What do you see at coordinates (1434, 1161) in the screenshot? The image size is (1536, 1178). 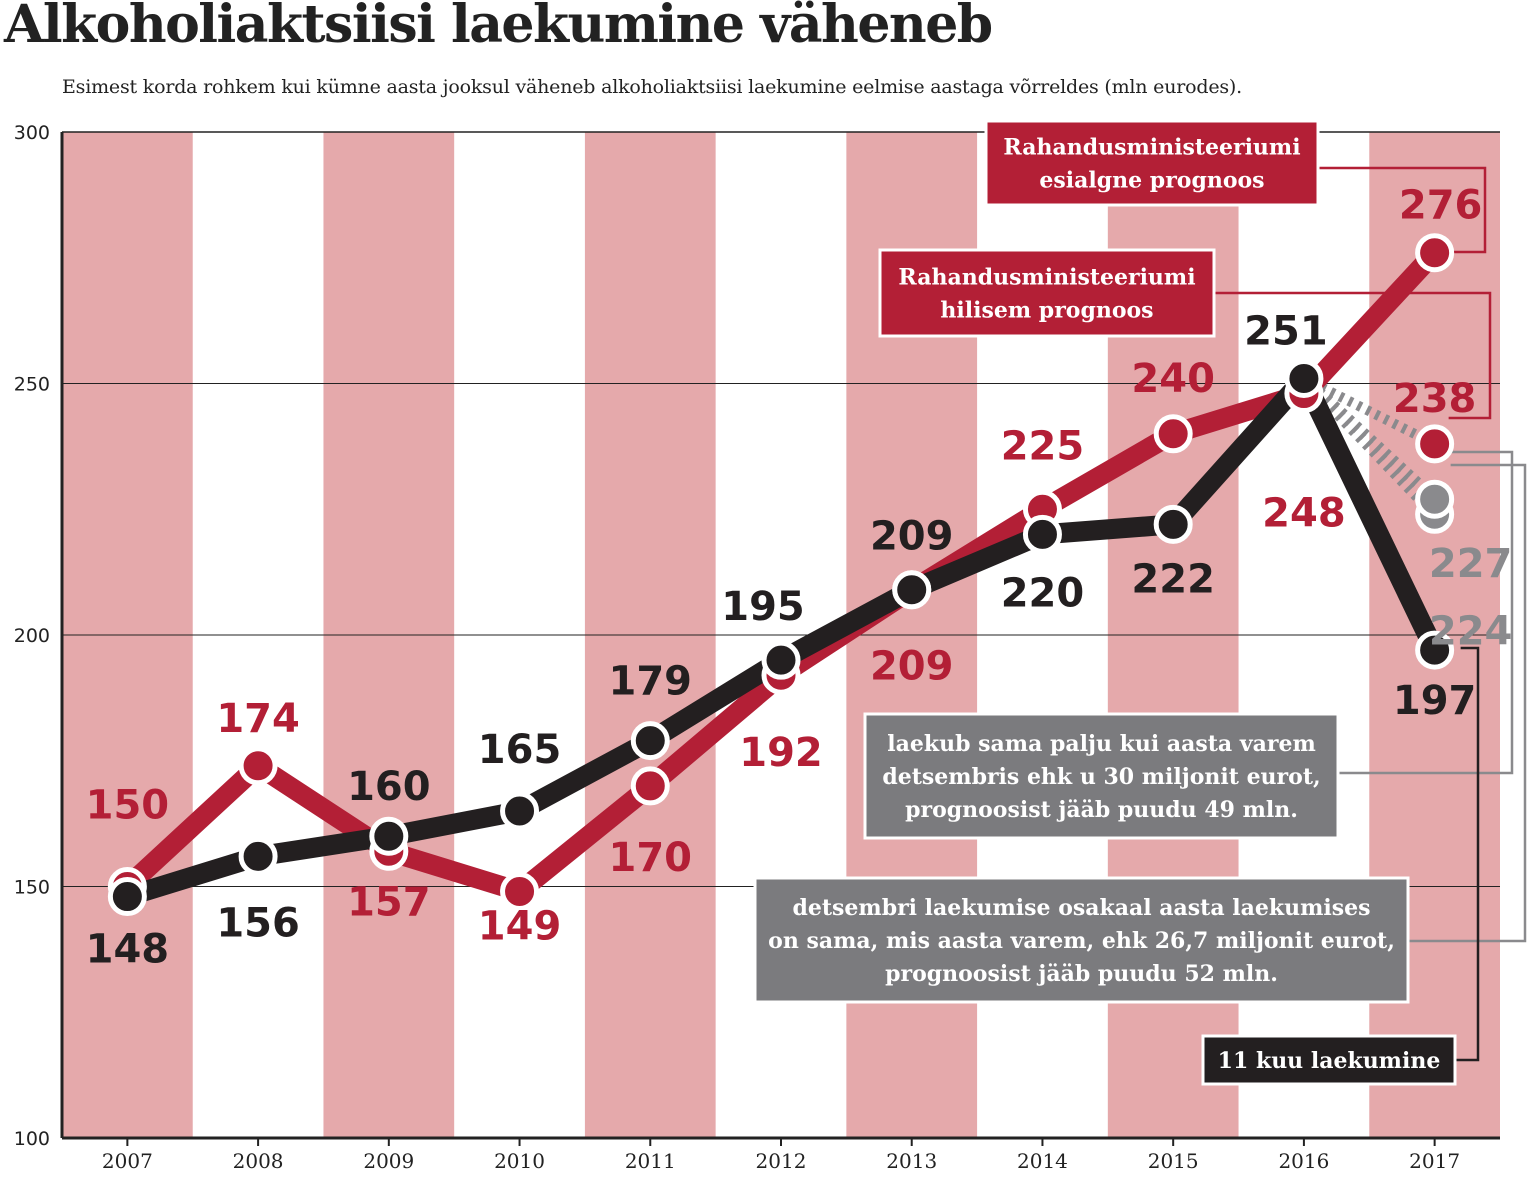 I see `x-tick-label: 2017` at bounding box center [1434, 1161].